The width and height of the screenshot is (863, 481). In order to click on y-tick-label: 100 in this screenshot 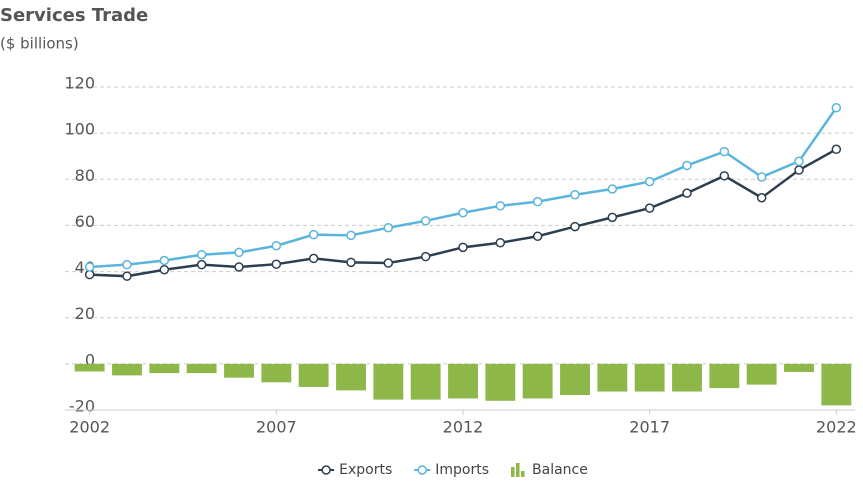, I will do `click(79, 129)`.